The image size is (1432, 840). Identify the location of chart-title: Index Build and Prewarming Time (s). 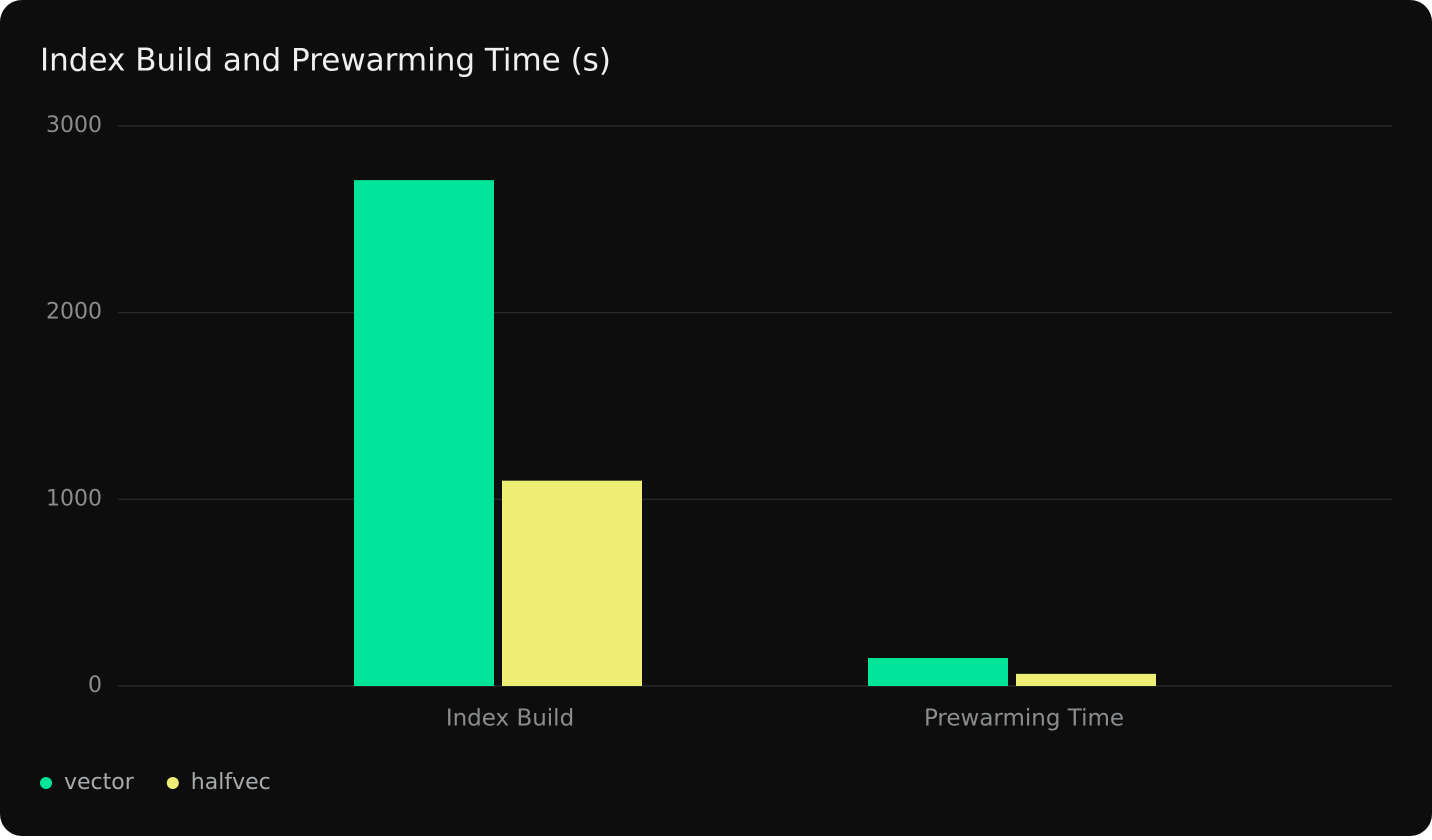
(325, 61).